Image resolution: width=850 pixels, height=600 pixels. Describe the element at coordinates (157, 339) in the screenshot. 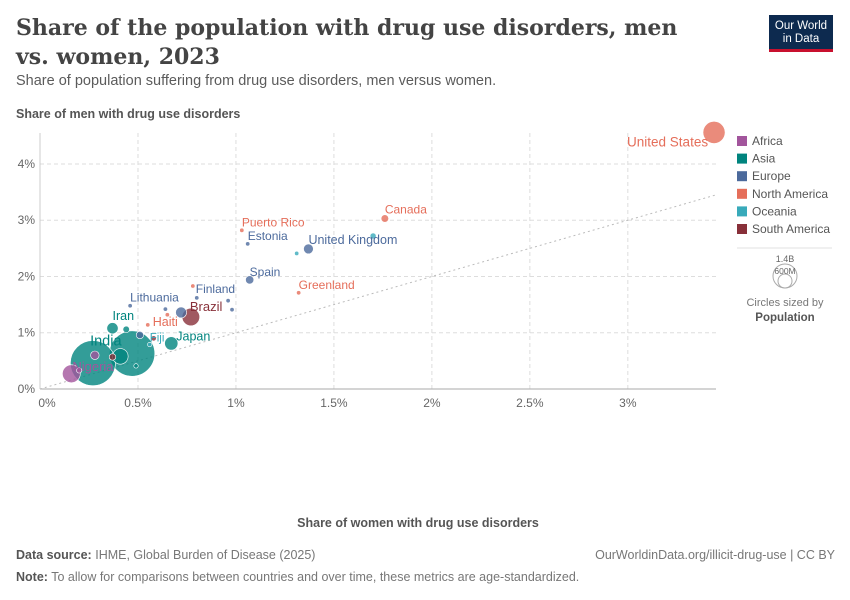

I see `point-label: Fiji` at that location.